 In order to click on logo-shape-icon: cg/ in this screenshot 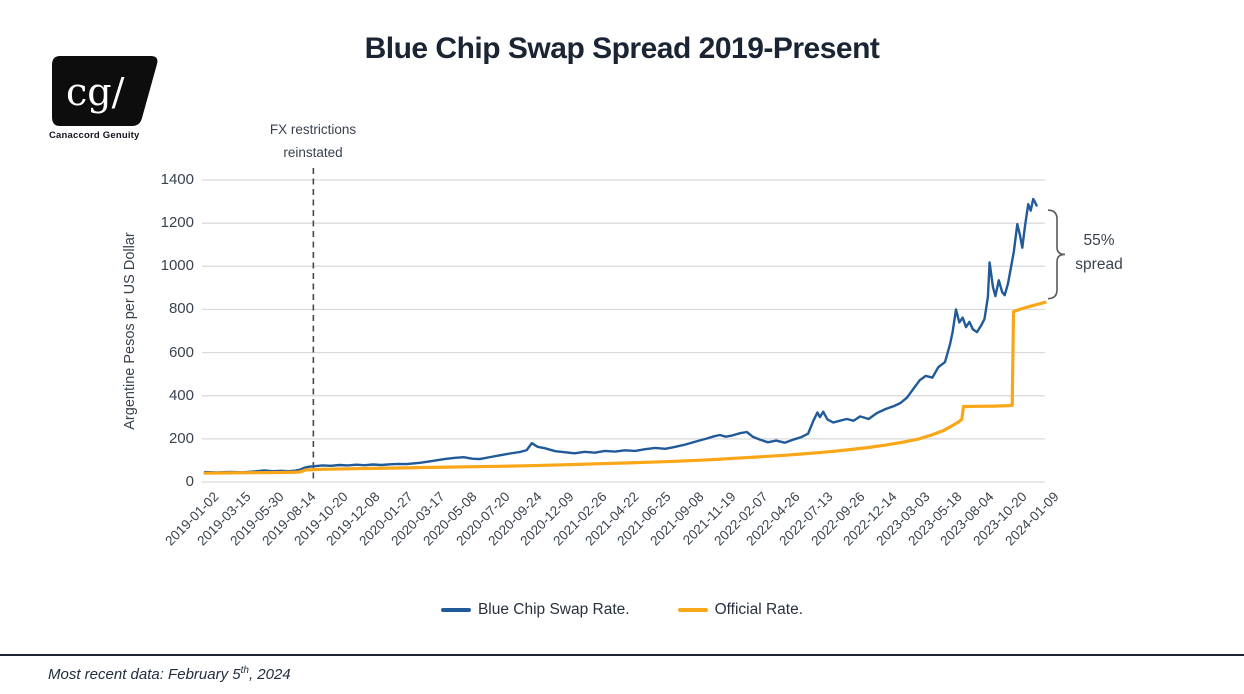, I will do `click(105, 91)`.